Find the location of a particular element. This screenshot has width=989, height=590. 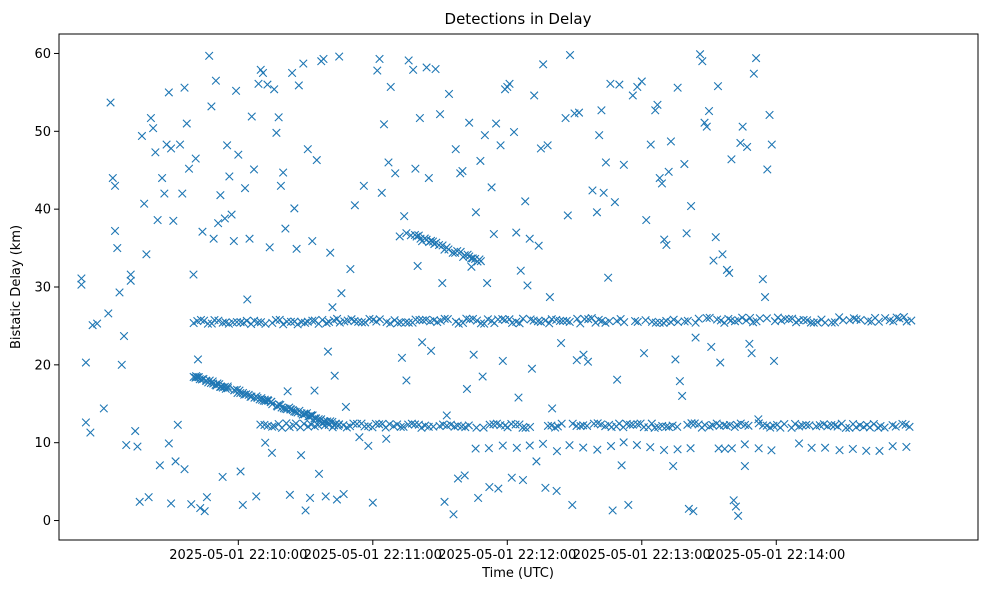

x-tick-label: 2025-05-01 22:13:00 is located at coordinates (642, 555).